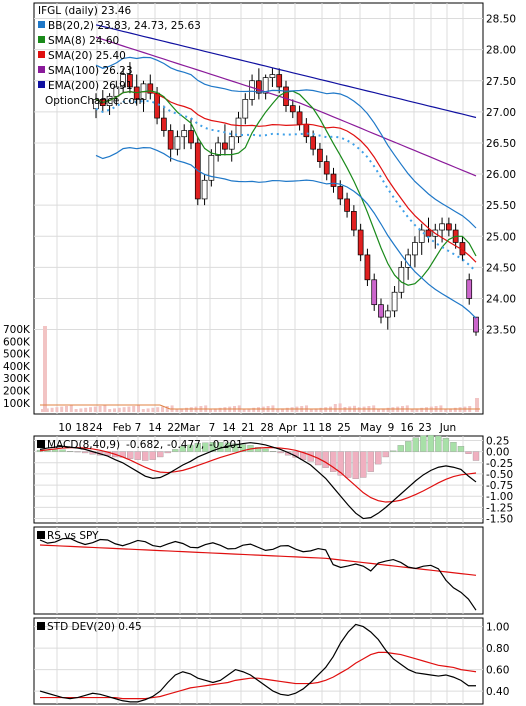 The width and height of the screenshot is (526, 706). Describe the element at coordinates (497, 671) in the screenshot. I see `stddev-tick-label: 0.60` at that location.